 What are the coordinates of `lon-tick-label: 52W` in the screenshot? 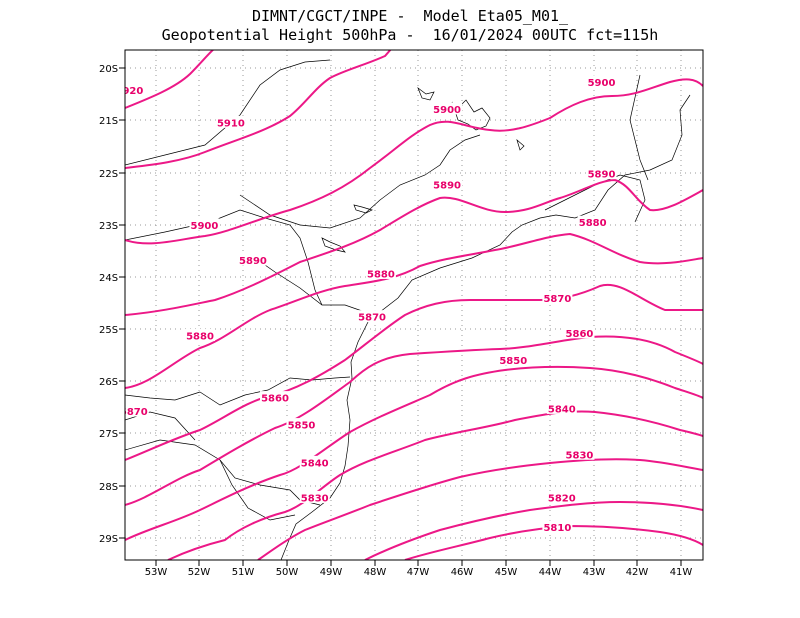 It's located at (199, 572).